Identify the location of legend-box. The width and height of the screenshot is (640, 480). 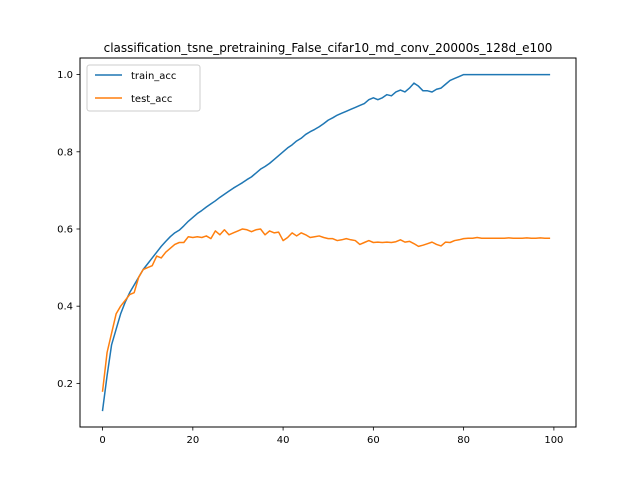
(143, 88).